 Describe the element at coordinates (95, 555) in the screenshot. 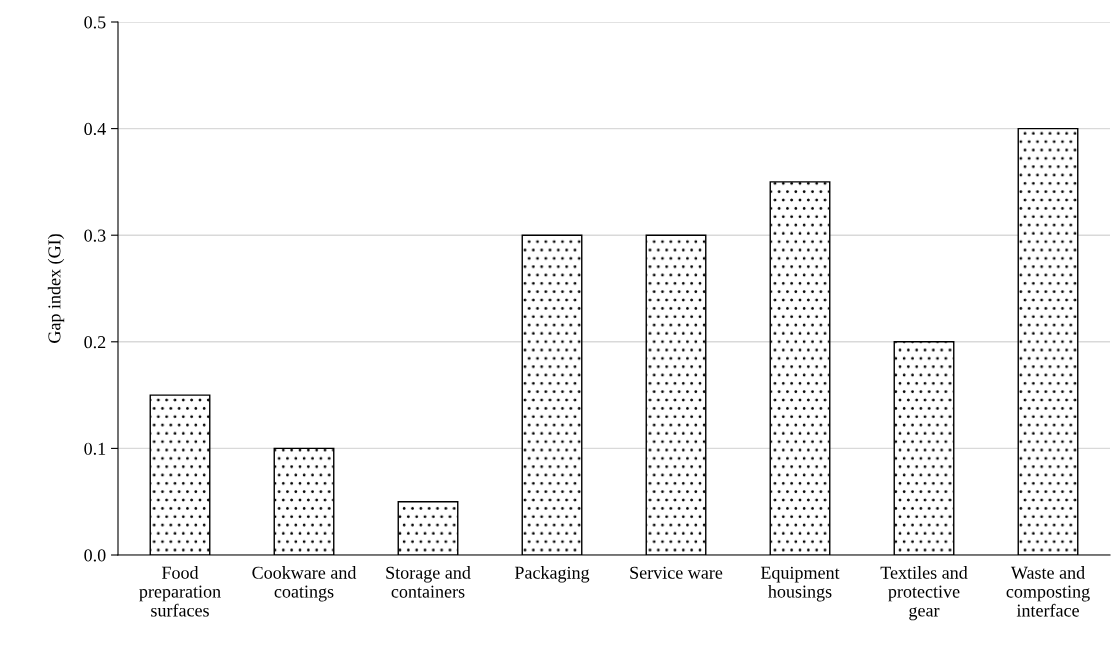

I see `y-tick-label: 0.0` at that location.